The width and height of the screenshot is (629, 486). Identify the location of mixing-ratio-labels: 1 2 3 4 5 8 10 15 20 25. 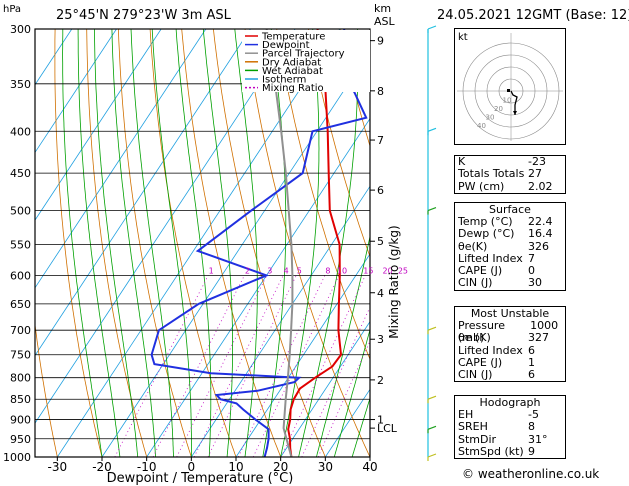
(308, 270).